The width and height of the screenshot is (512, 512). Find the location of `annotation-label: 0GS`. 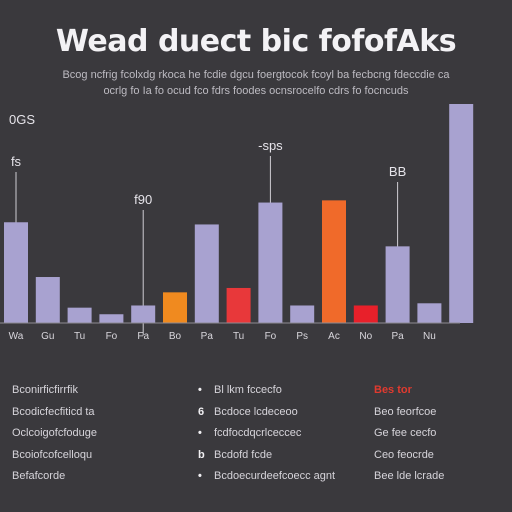

annotation-label: 0GS is located at coordinates (22, 119).